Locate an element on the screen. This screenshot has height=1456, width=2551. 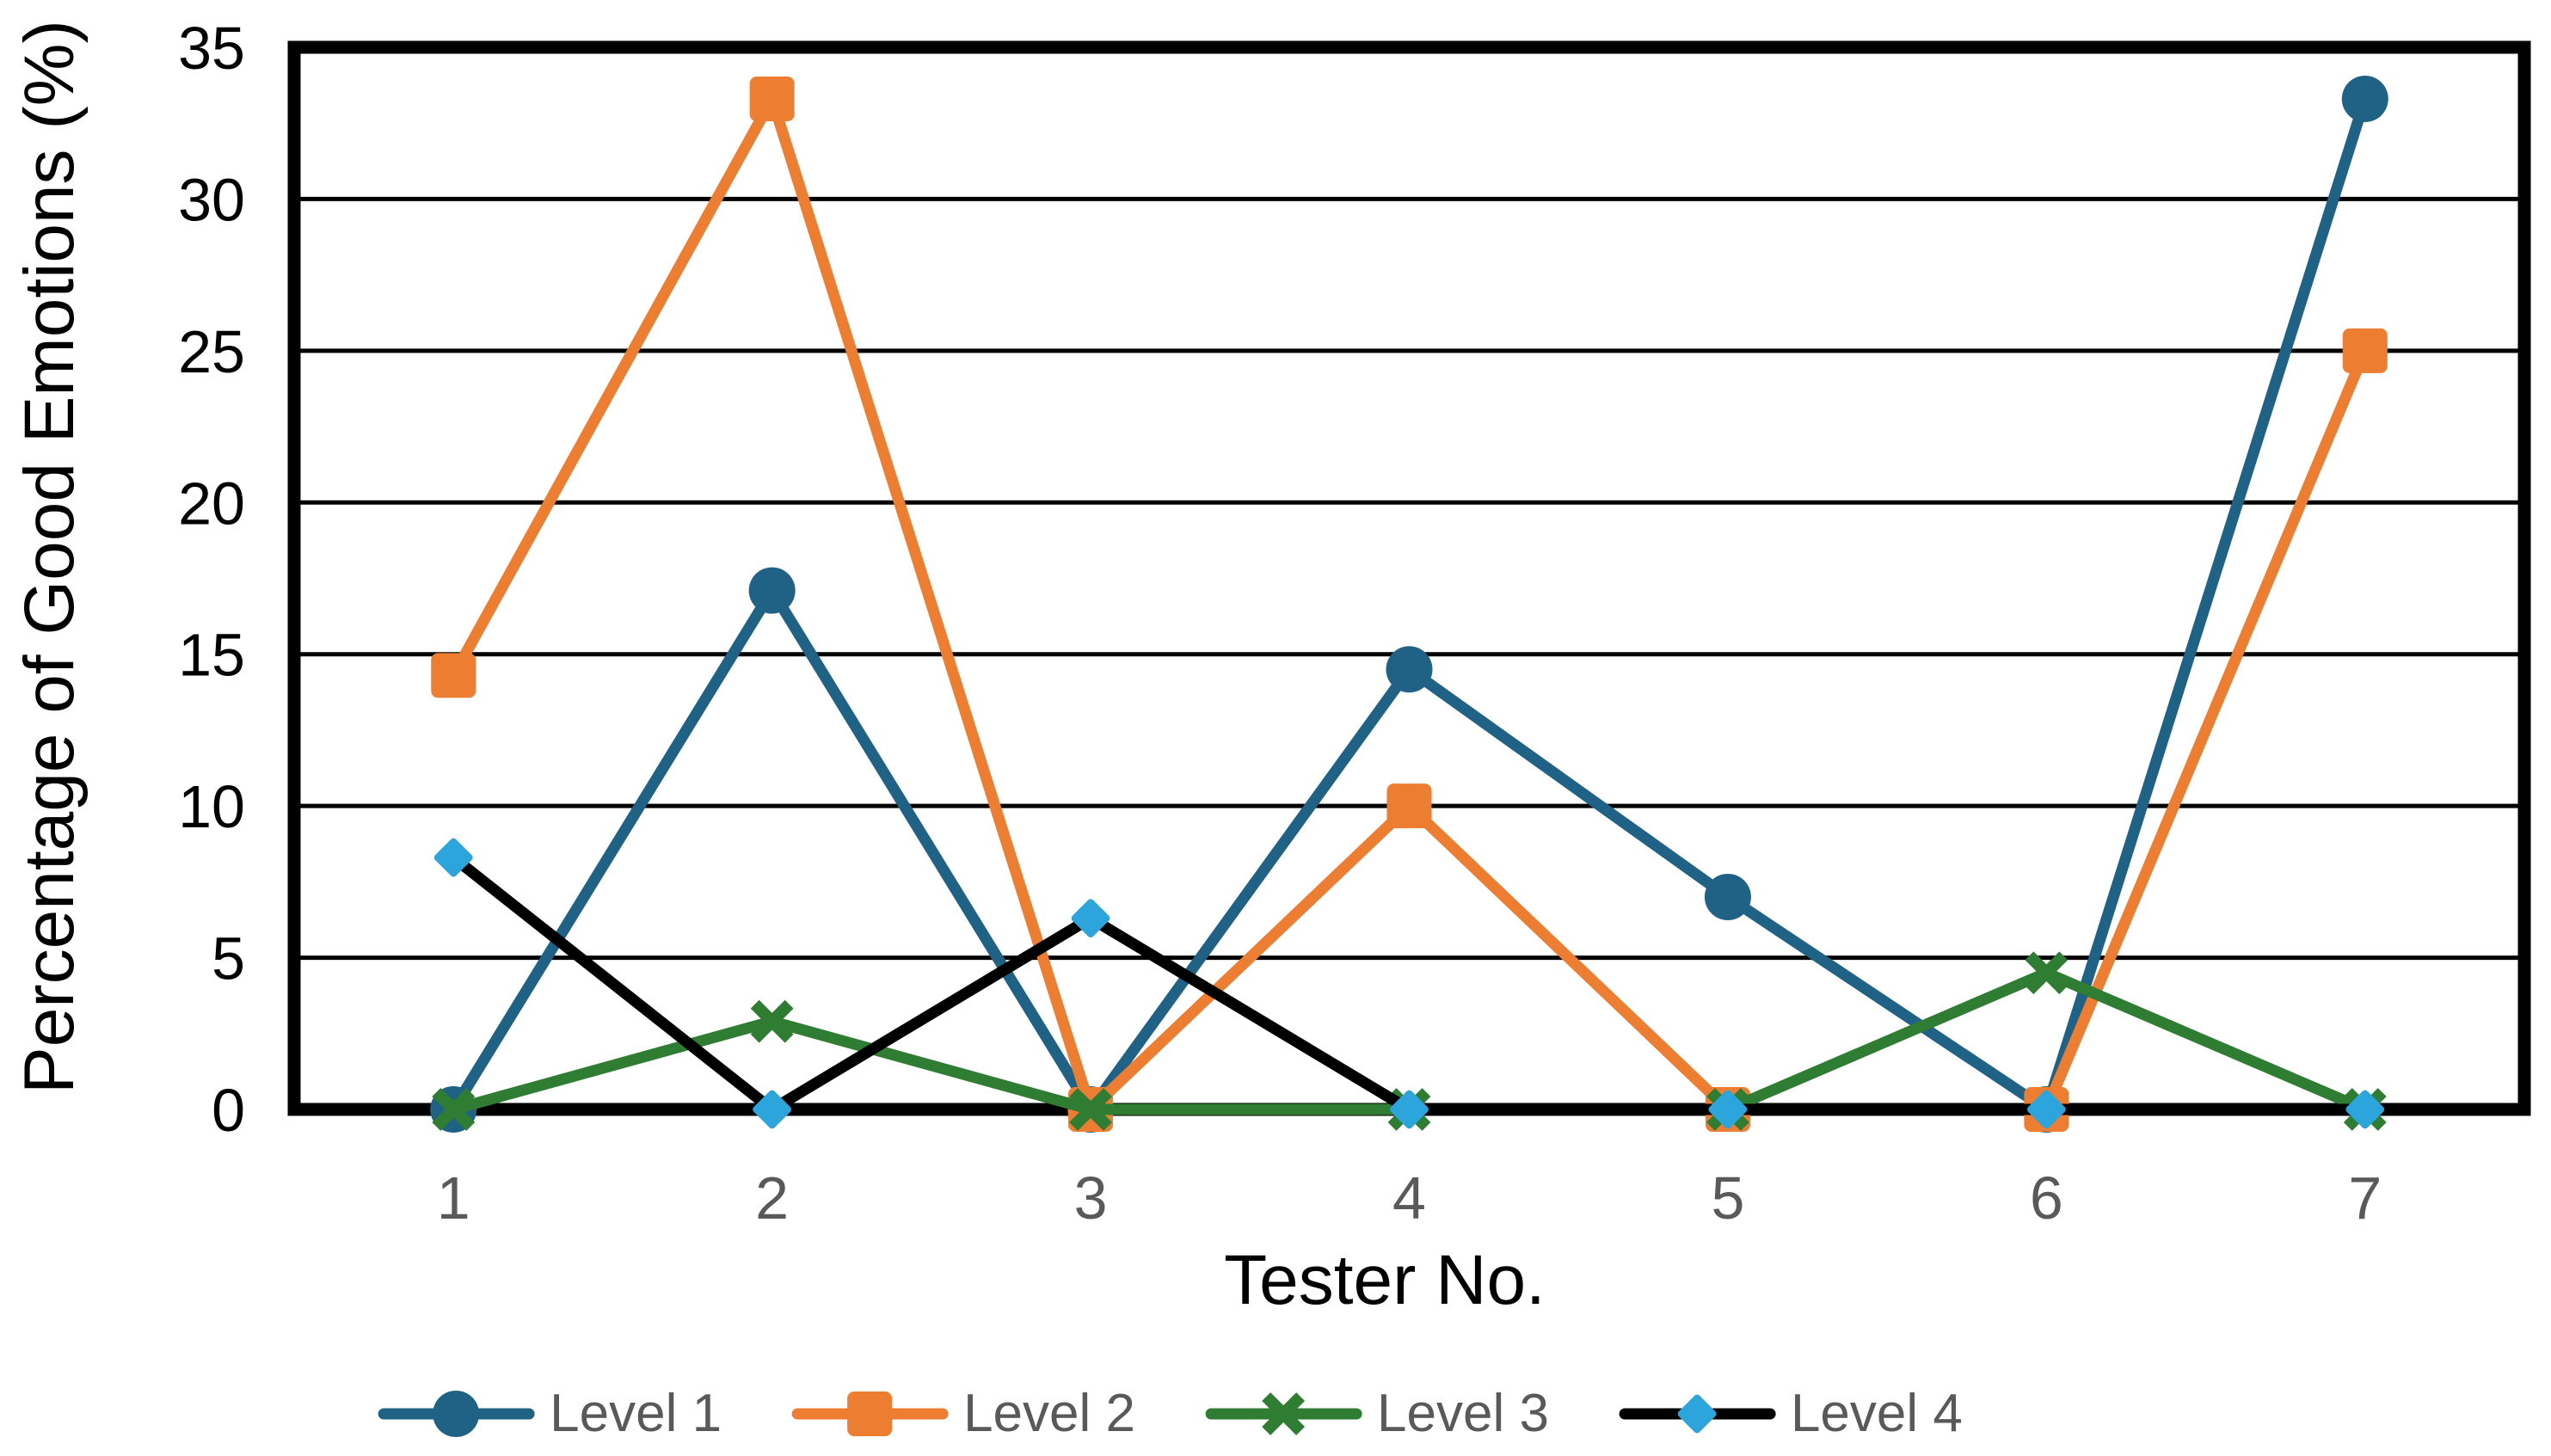
x-axis-title: Tester No. is located at coordinates (1385, 1280).